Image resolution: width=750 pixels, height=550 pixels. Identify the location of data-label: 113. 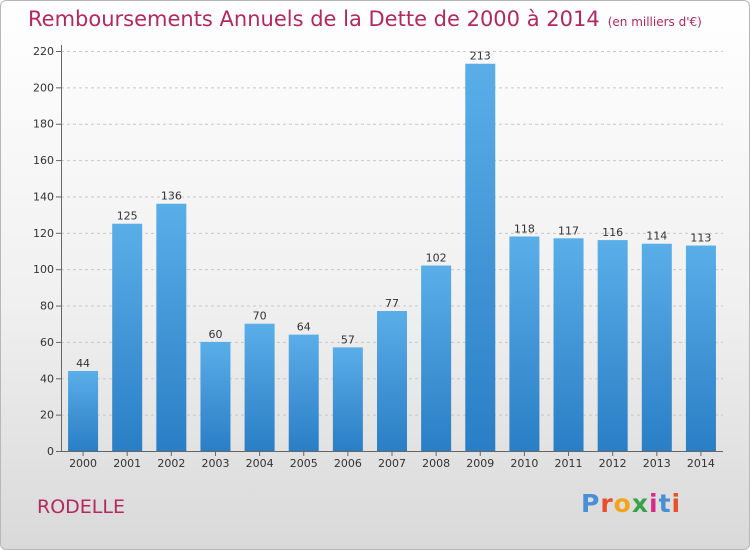
(700, 238).